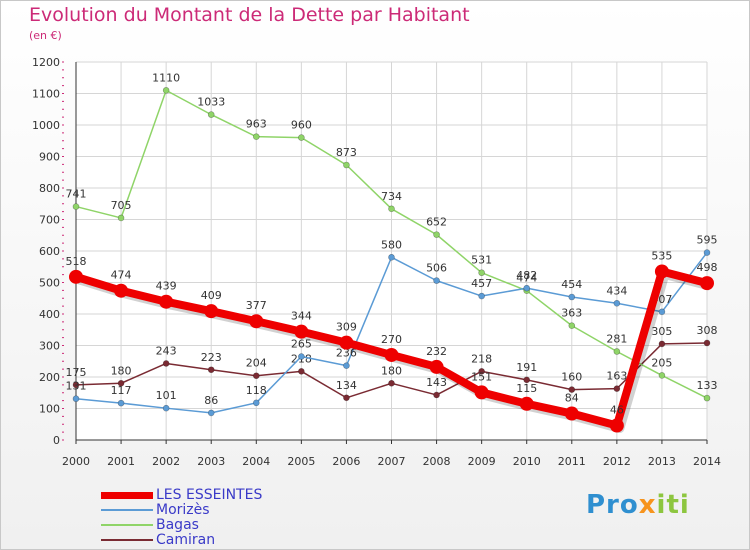 The height and width of the screenshot is (550, 750). Describe the element at coordinates (572, 461) in the screenshot. I see `x-tick-label: 2011` at that location.